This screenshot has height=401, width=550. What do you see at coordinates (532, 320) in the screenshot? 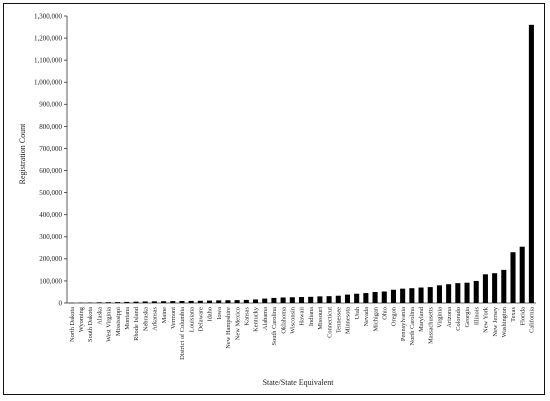
I see `x-tick-label: California` at bounding box center [532, 320].